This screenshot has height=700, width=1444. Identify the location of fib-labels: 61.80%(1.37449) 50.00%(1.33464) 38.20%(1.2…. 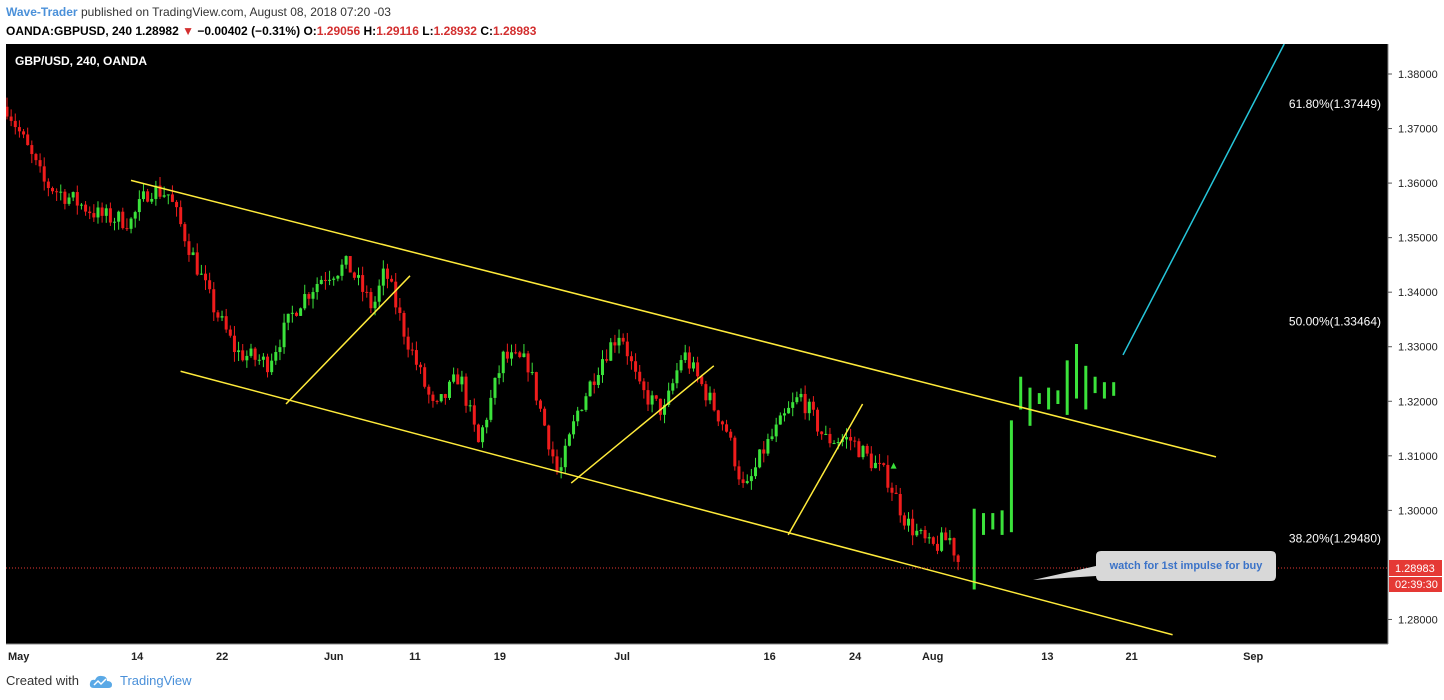
(1335, 321).